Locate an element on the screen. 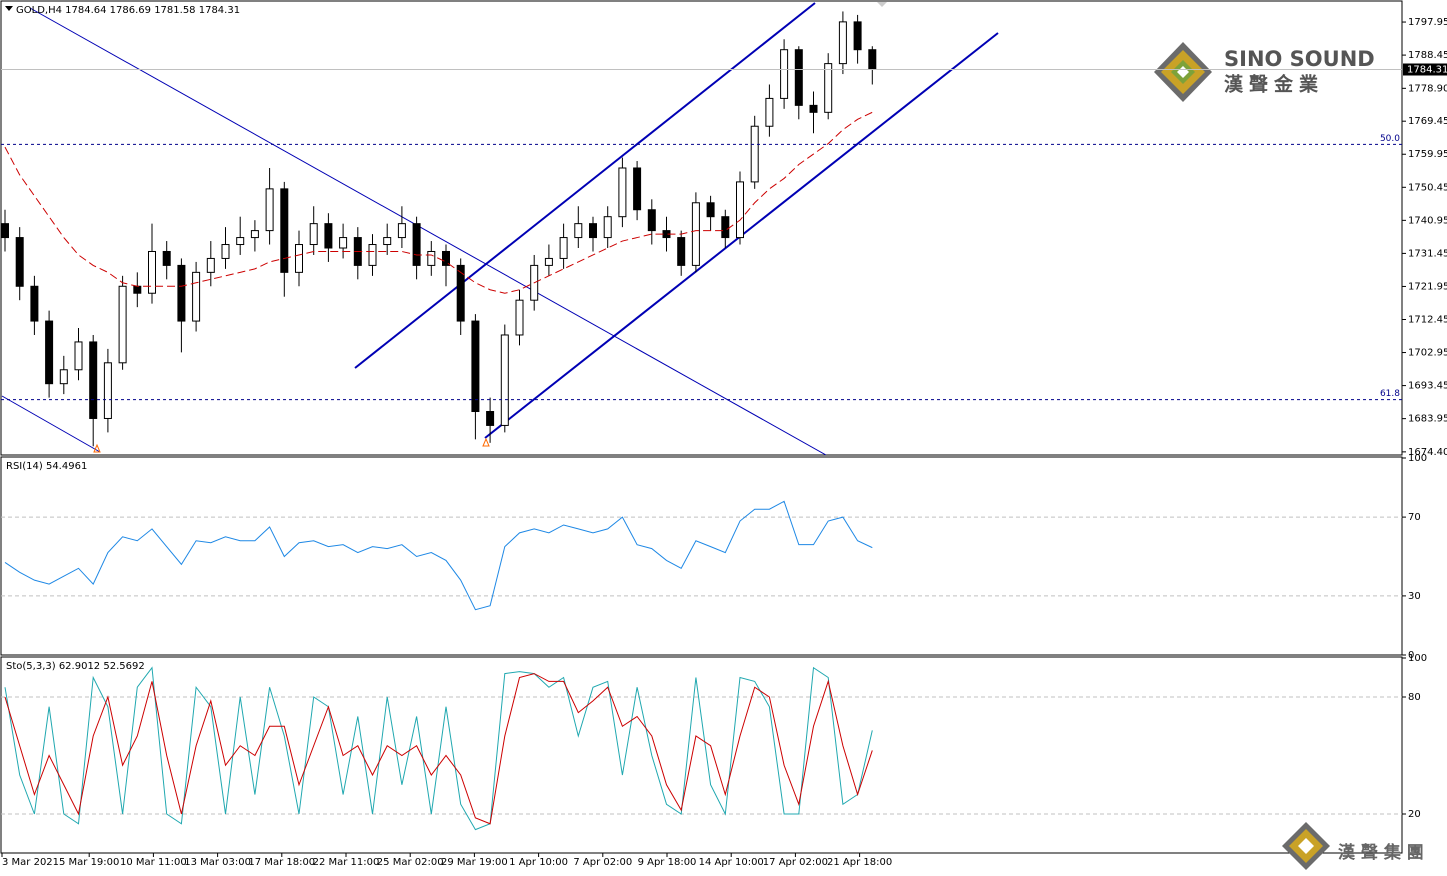 The image size is (1447, 876). y-tick-label: 1759.95 is located at coordinates (1427, 154).